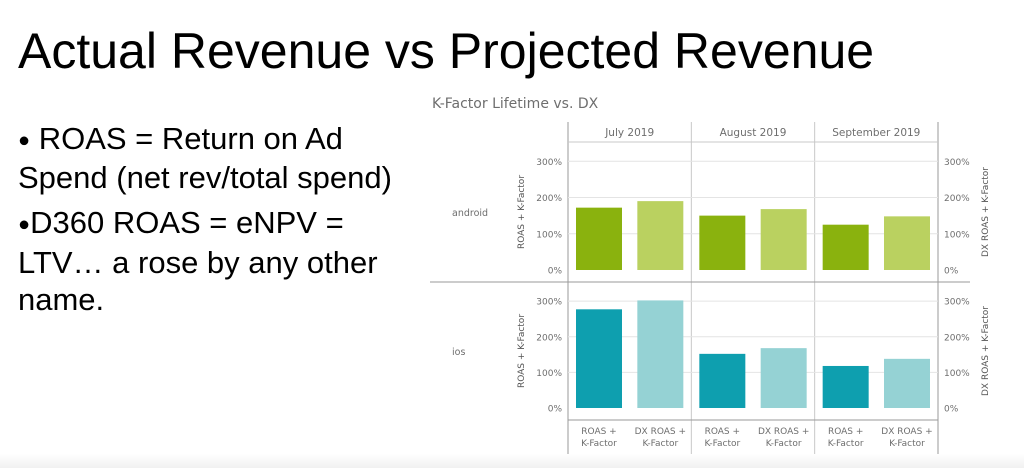  Describe the element at coordinates (512, 461) in the screenshot. I see `slide-footer-fade` at that location.